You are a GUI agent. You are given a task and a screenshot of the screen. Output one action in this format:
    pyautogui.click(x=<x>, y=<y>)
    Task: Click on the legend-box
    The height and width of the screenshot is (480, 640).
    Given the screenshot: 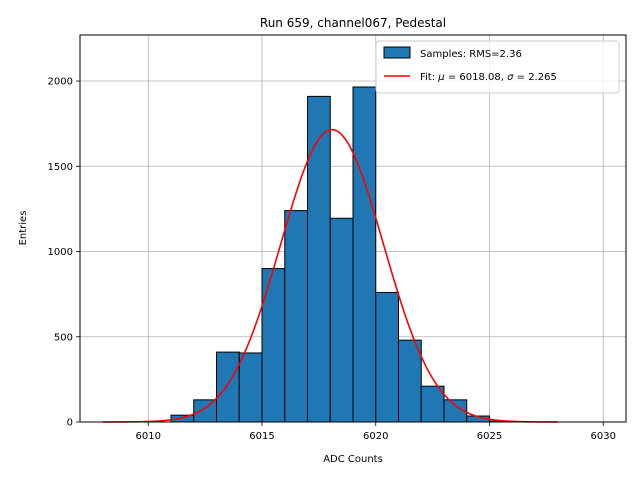 What is the action you would take?
    pyautogui.click(x=497, y=67)
    